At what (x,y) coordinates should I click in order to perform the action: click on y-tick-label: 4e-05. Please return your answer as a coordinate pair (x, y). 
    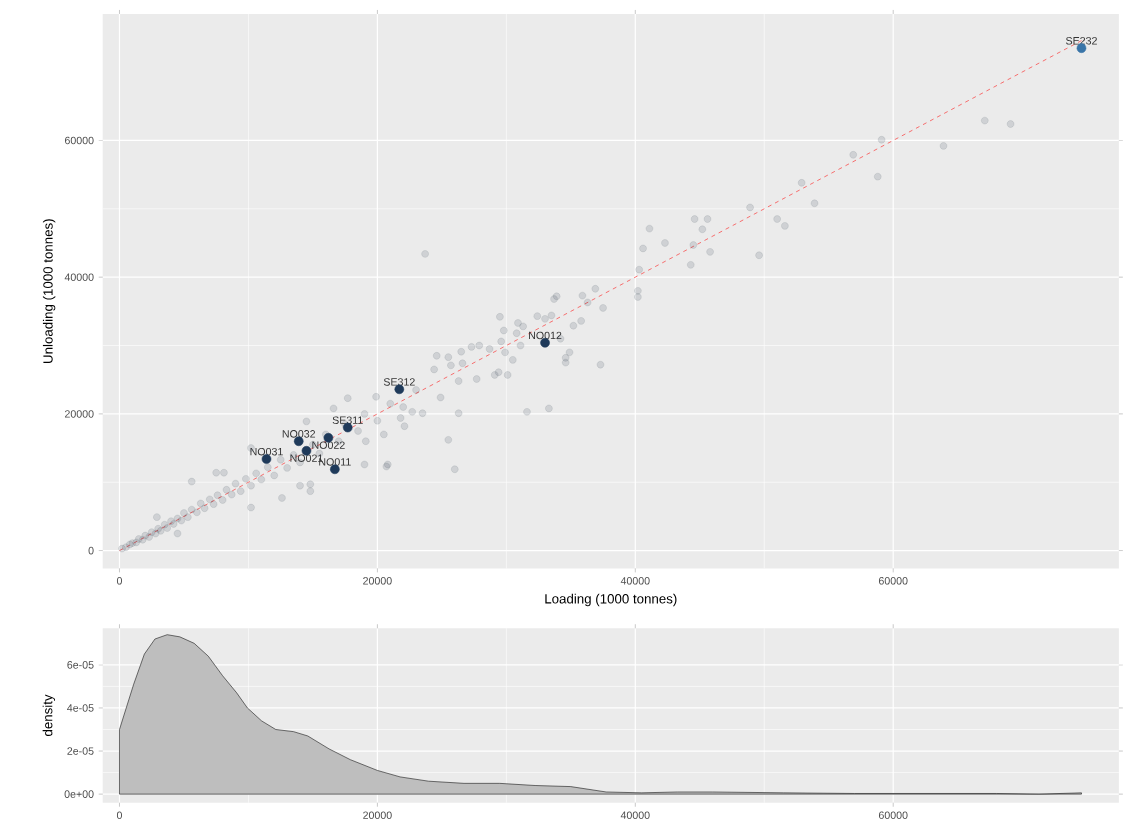
    Looking at the image, I should click on (80, 708).